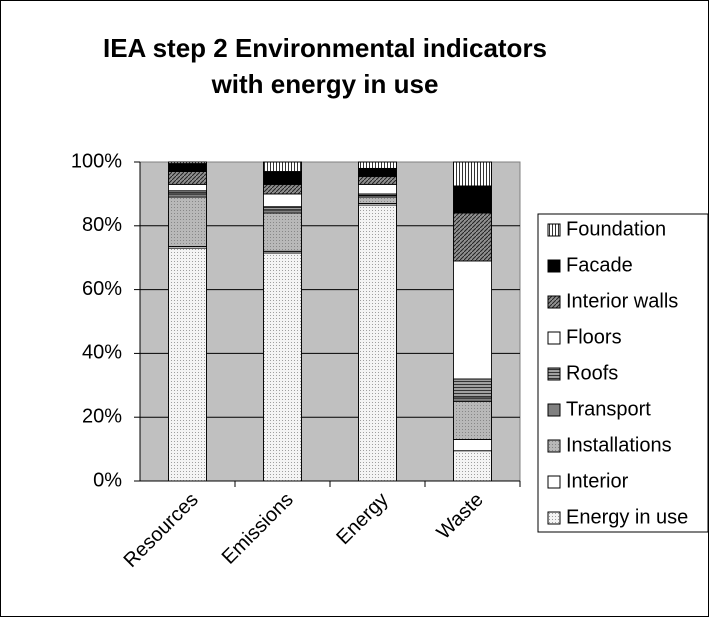  I want to click on legend-label: Interior walls, so click(622, 301).